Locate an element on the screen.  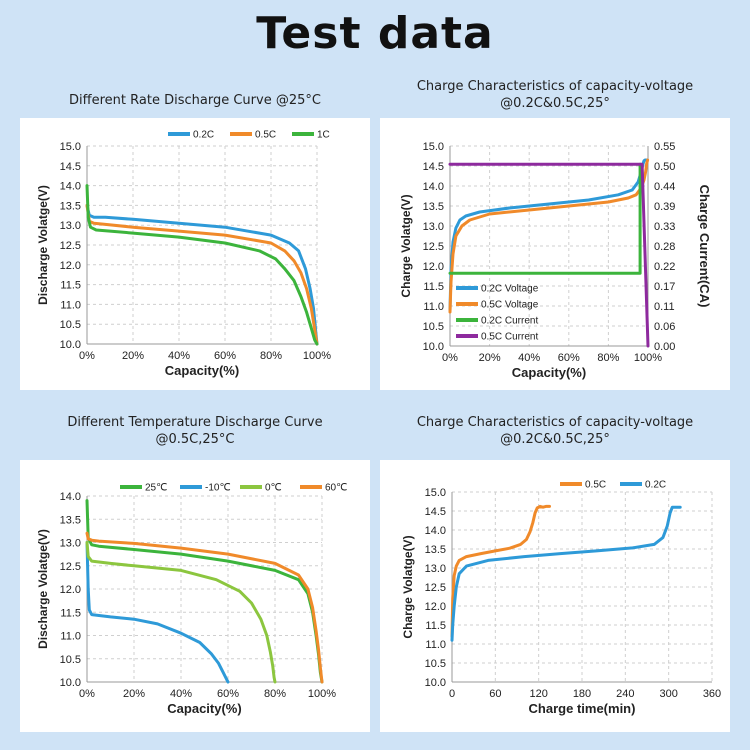
panel-3-title-line-1: Different Temperature Discharge Curve is located at coordinates (195, 422).